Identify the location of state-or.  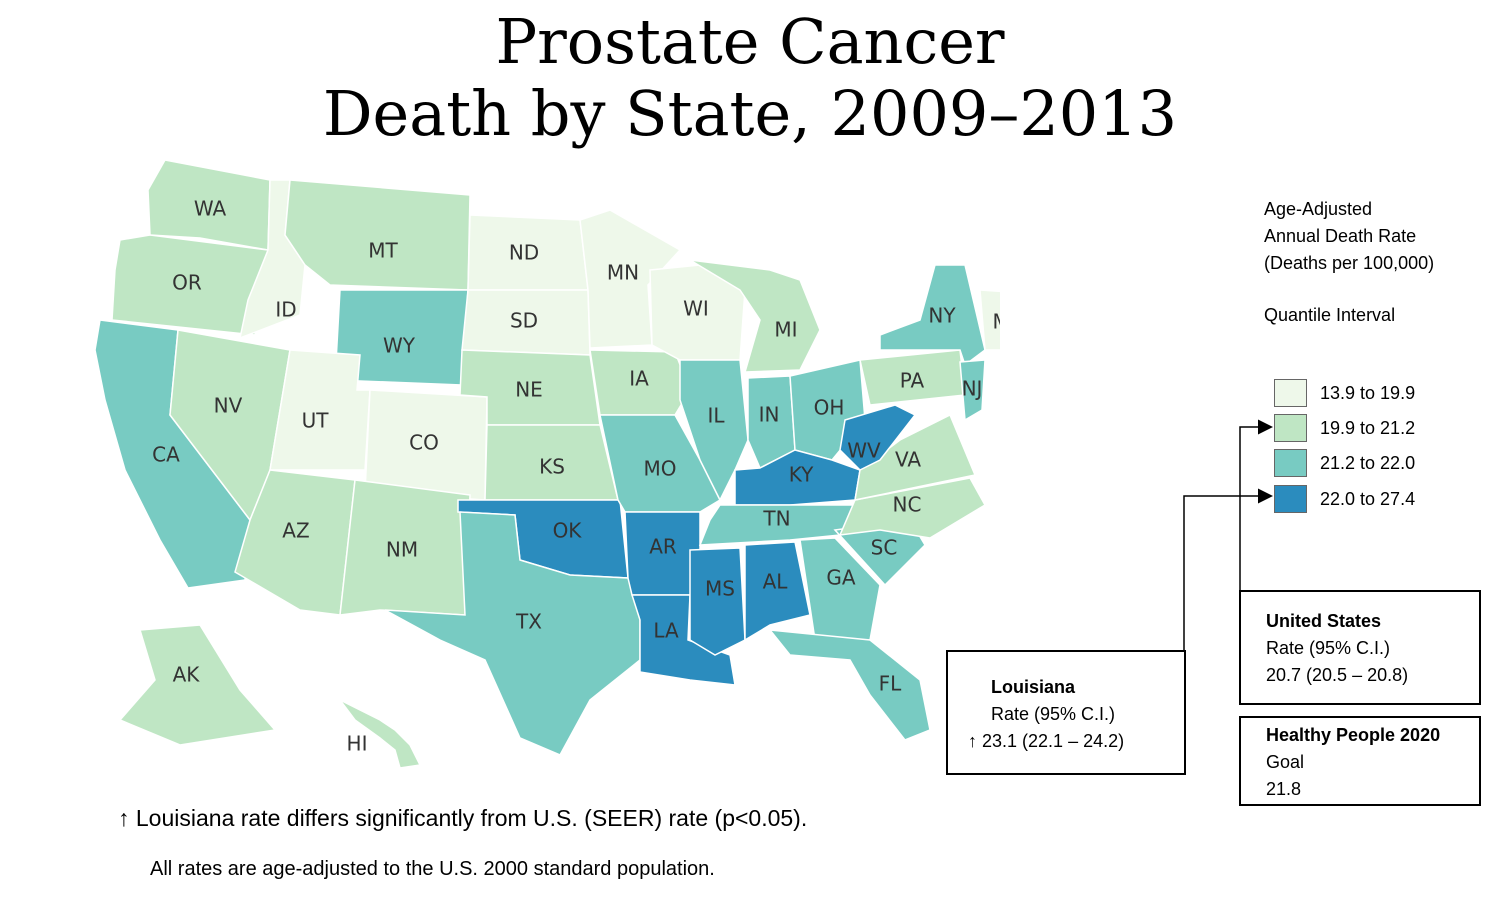
(190, 285).